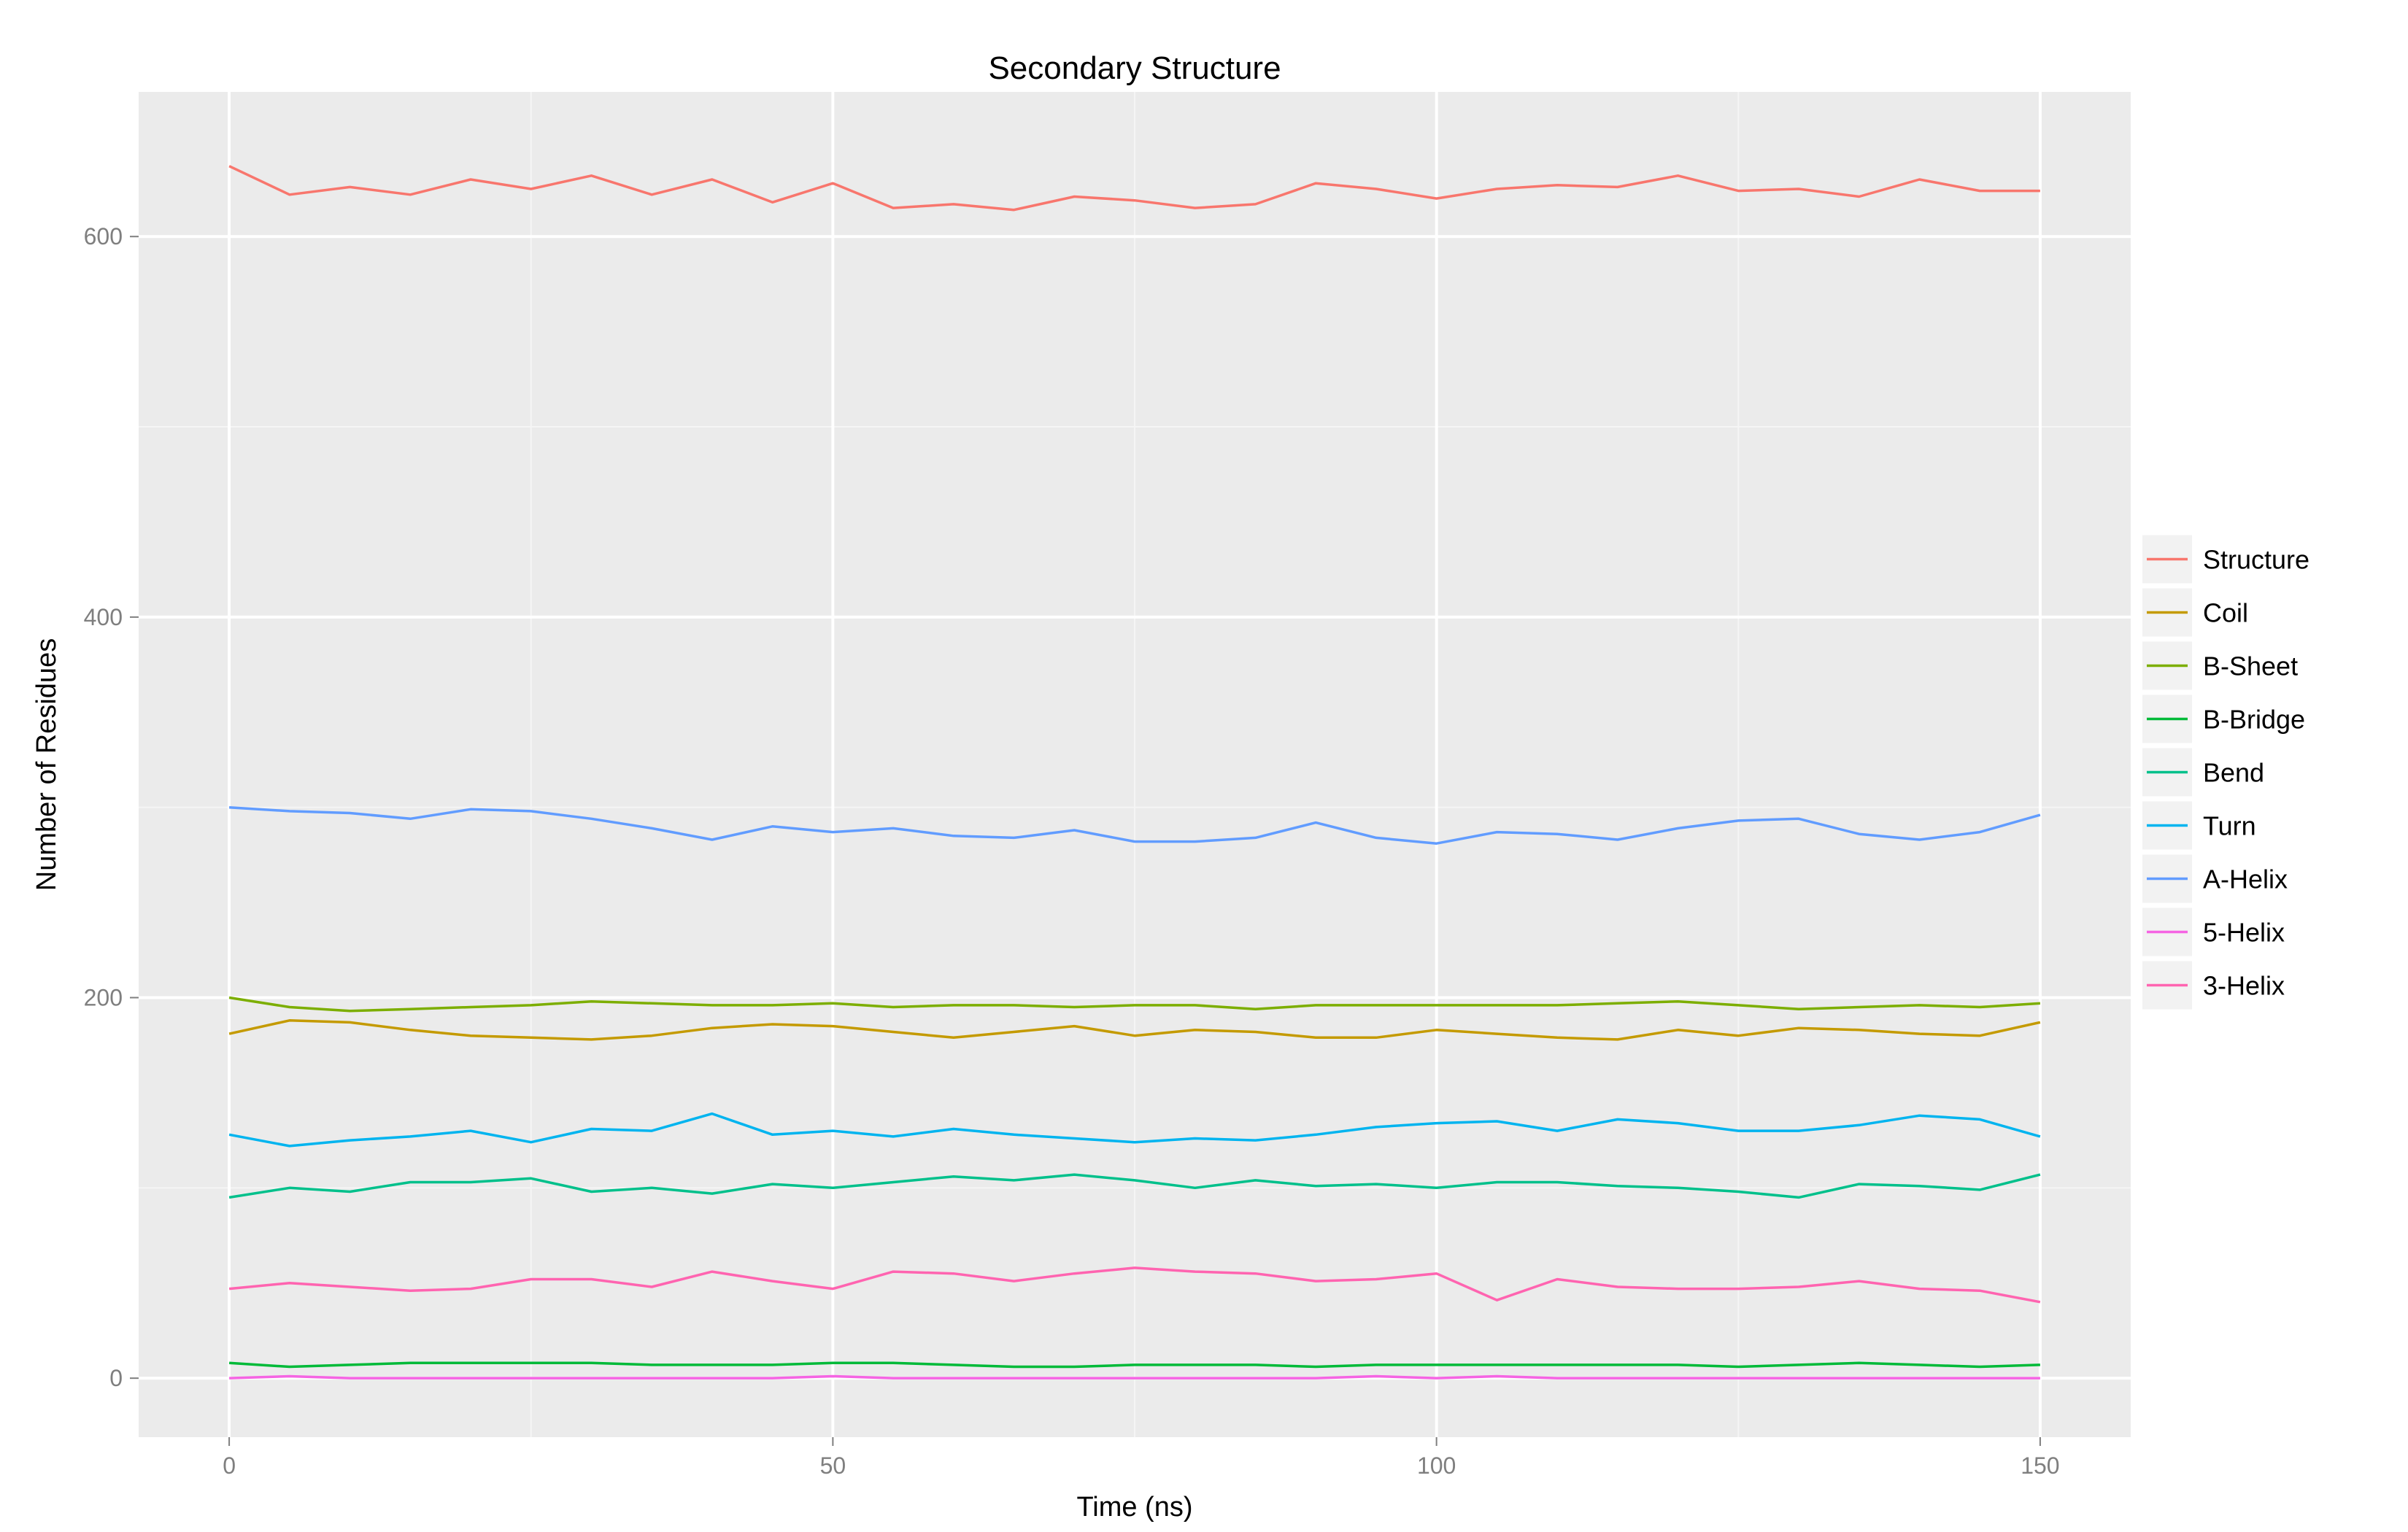 The height and width of the screenshot is (1532, 2408). I want to click on y-tick-label: 400, so click(103, 617).